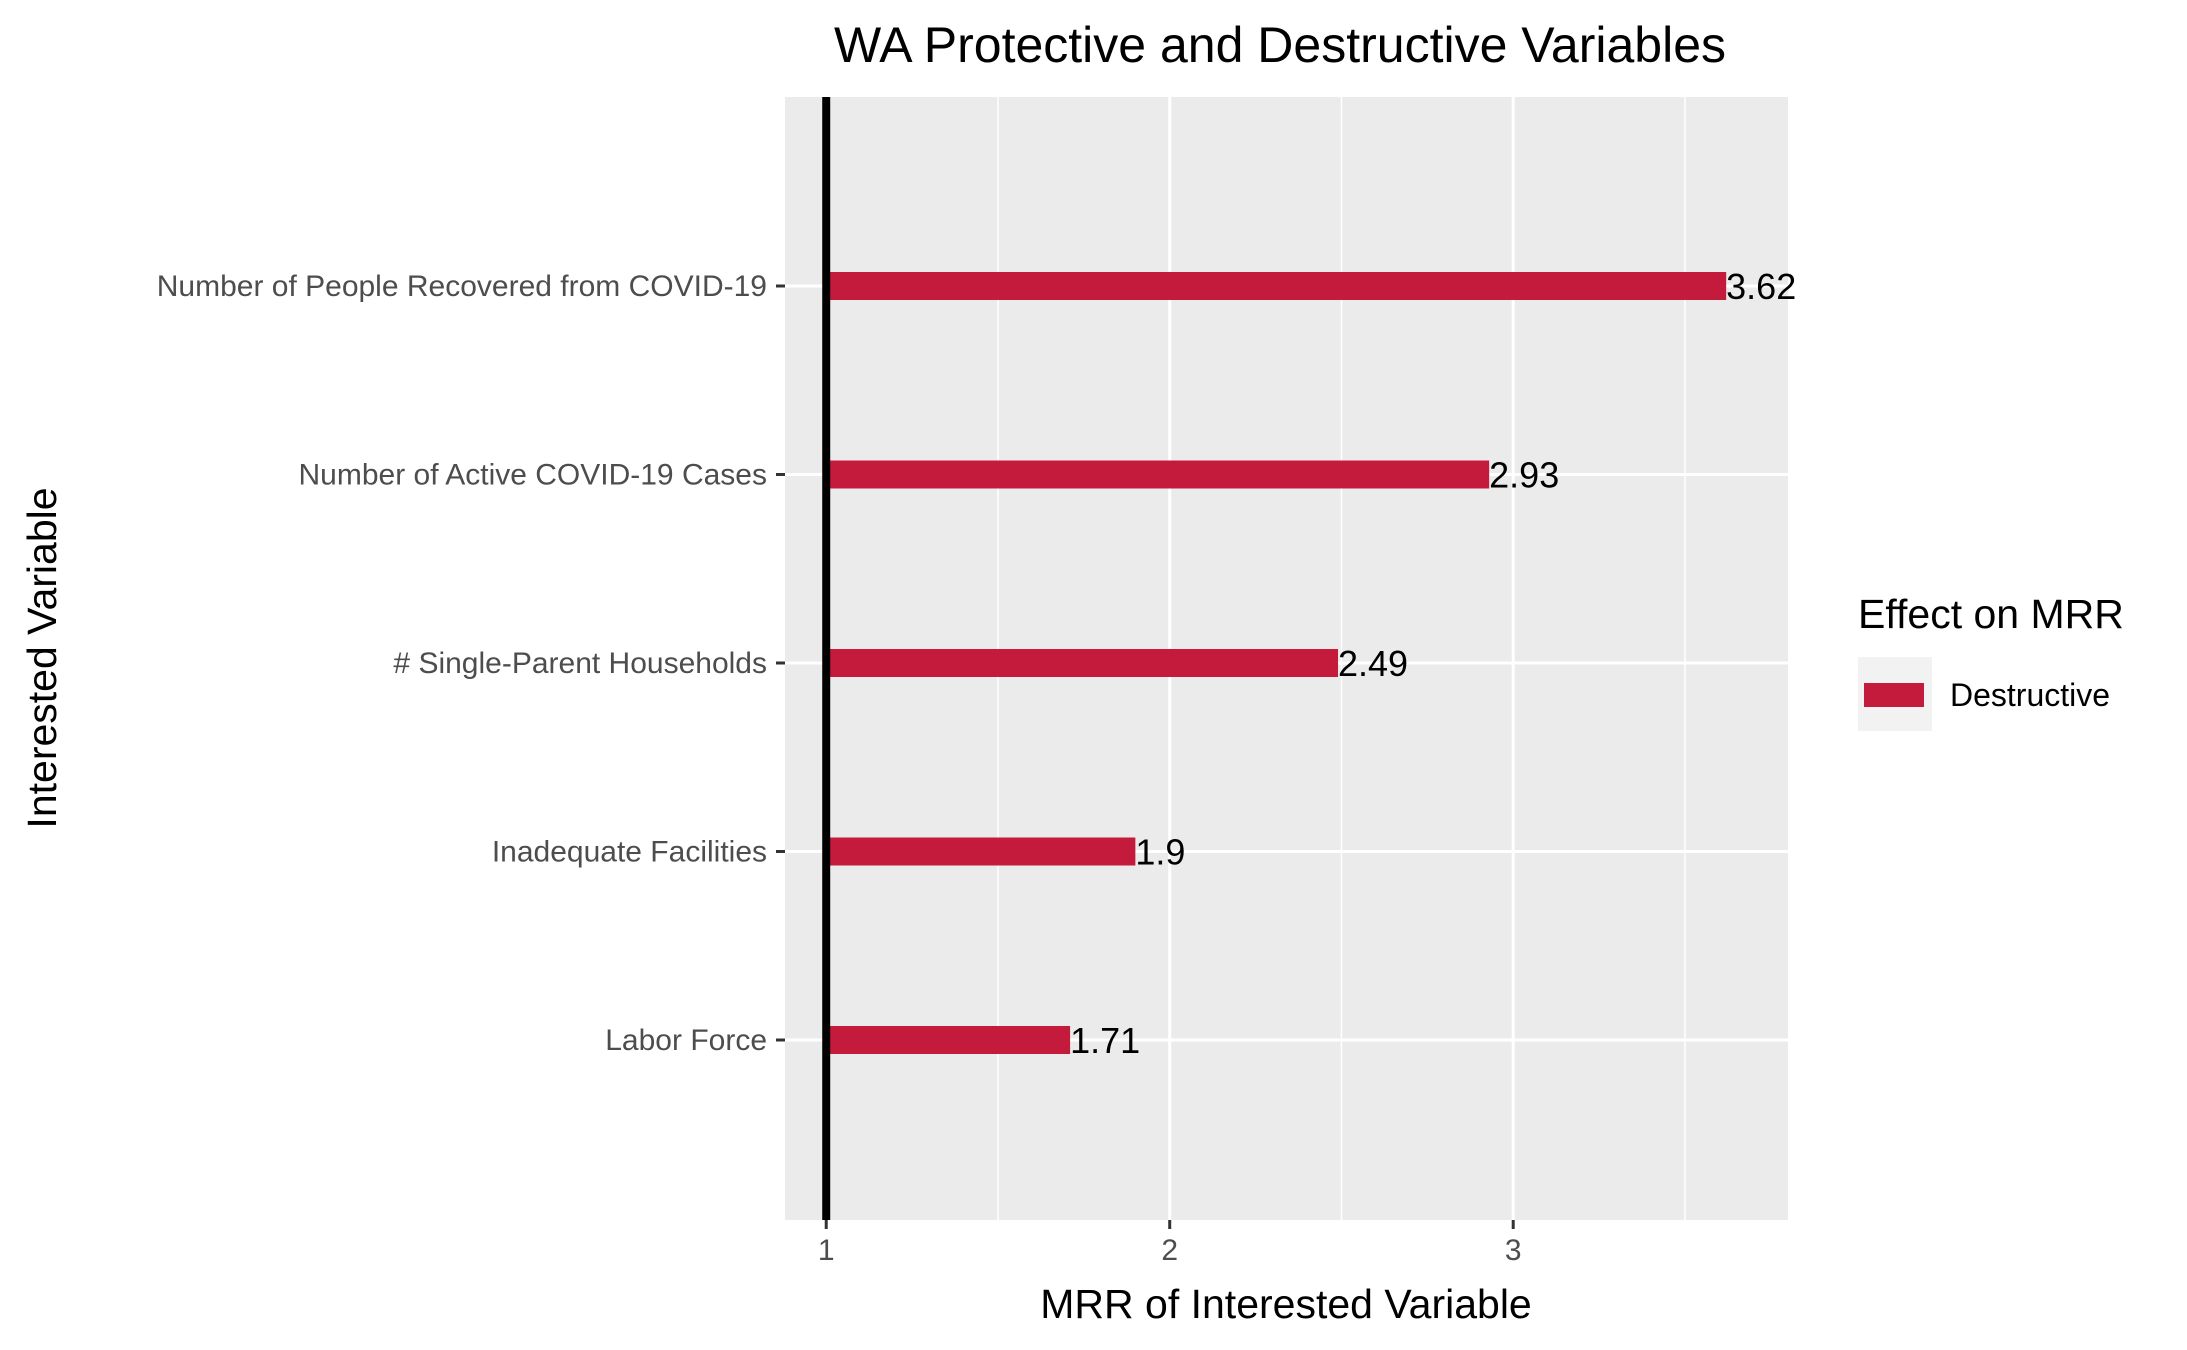 The image size is (2187, 1350). I want to click on y-axis-title: Interested Variable, so click(42, 657).